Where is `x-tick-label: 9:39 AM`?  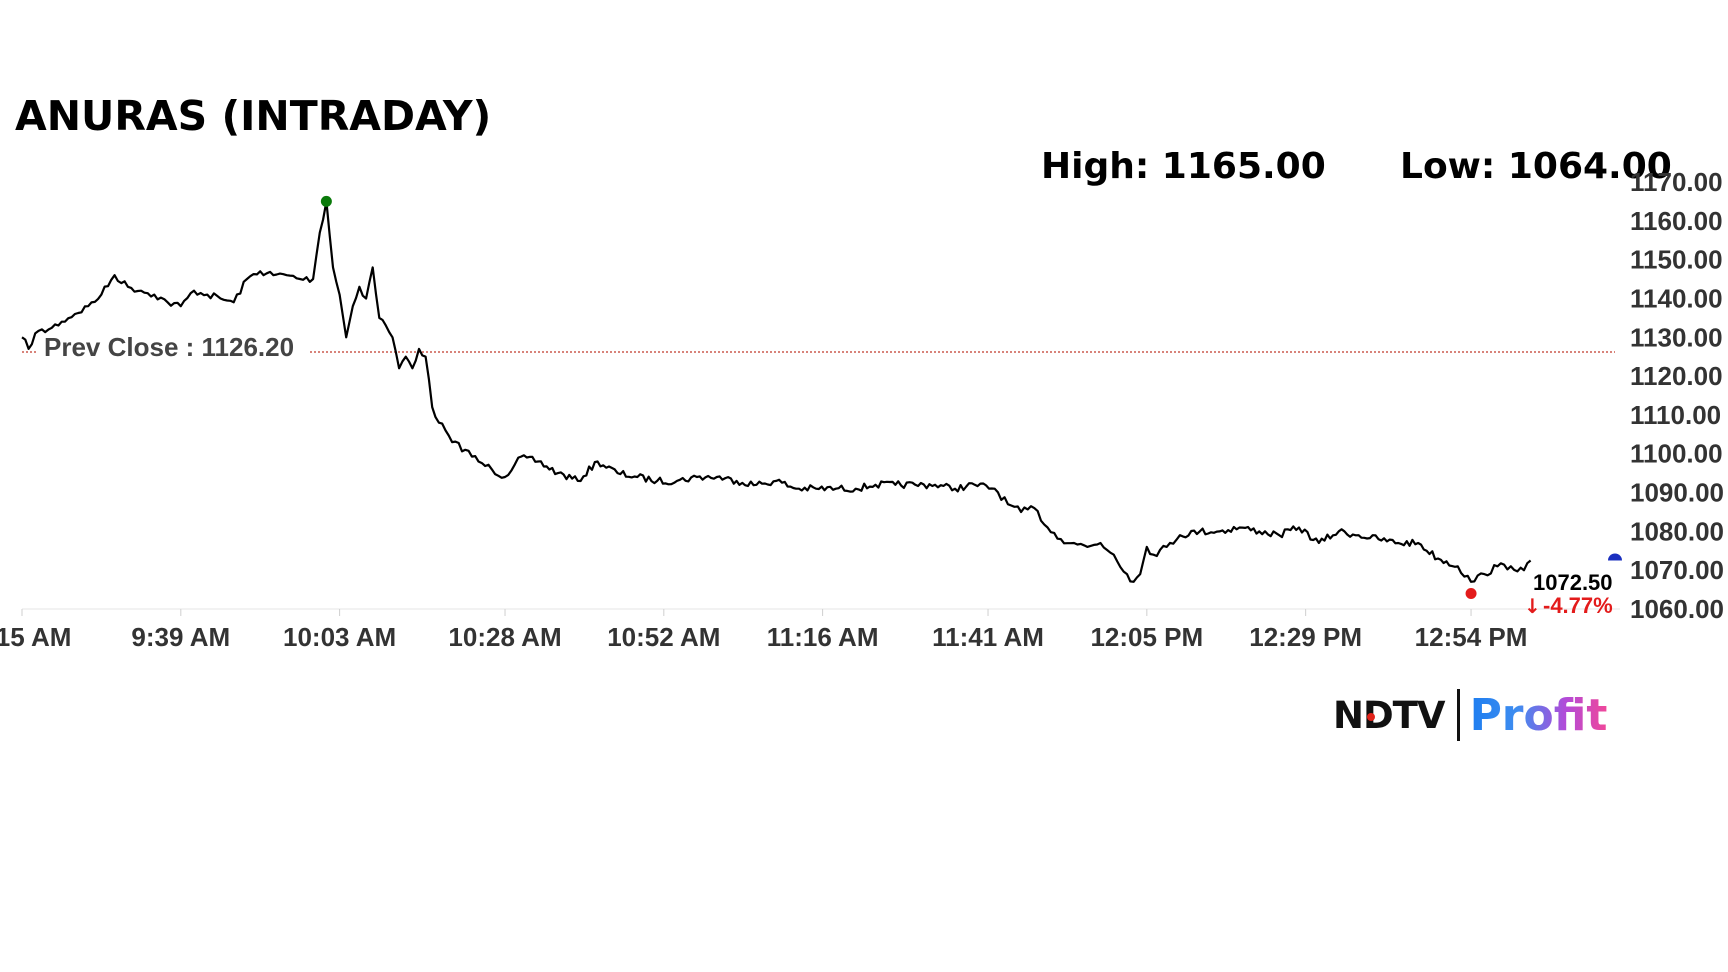
x-tick-label: 9:39 AM is located at coordinates (180, 637).